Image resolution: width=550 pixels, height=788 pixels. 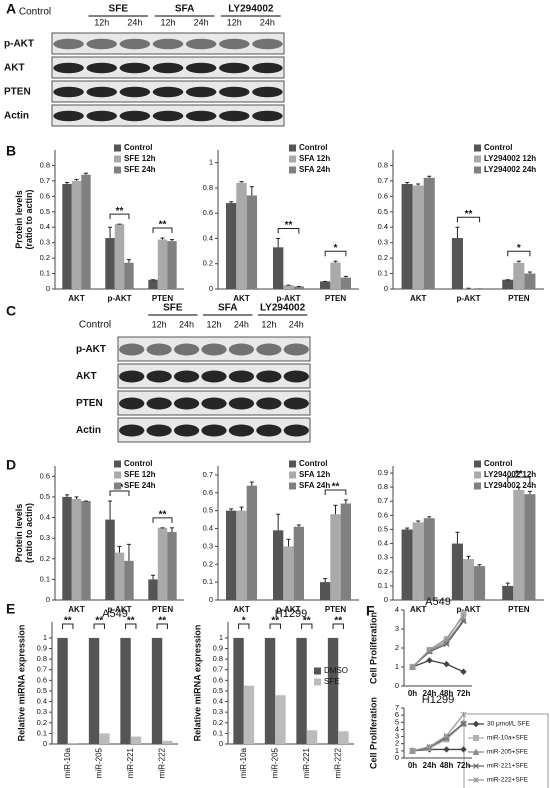 What do you see at coordinates (370, 611) in the screenshot?
I see `panel-label: F` at bounding box center [370, 611].